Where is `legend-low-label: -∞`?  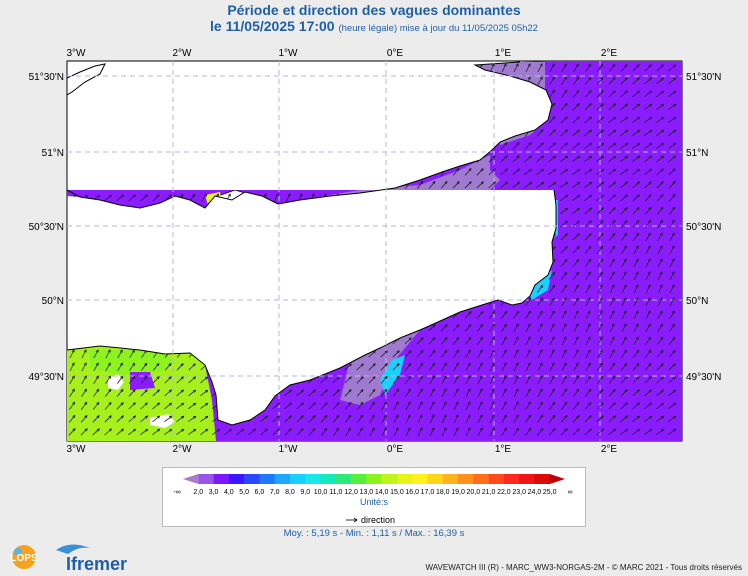 legend-low-label: -∞ is located at coordinates (176, 492).